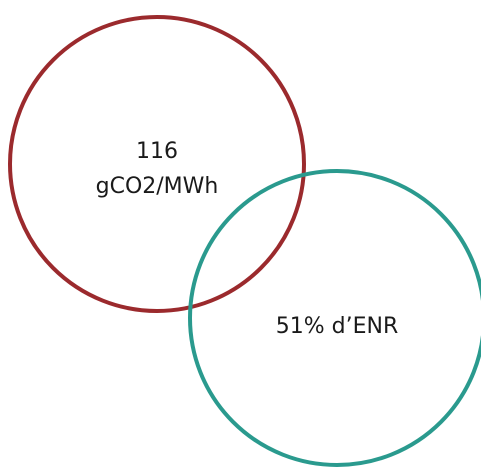  Describe the element at coordinates (337, 326) in the screenshot. I see `renewable-share-label: 51% d’ENR` at that location.